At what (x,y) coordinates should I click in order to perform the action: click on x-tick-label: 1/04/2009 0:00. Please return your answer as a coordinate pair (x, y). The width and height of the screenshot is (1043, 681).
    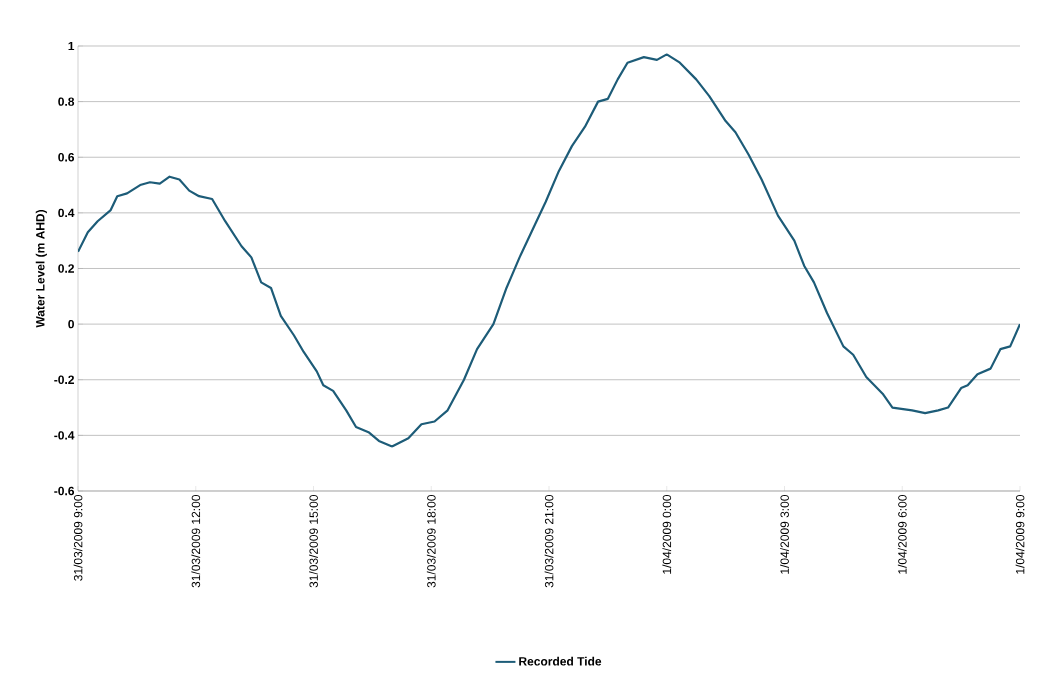
    Looking at the image, I should click on (667, 534).